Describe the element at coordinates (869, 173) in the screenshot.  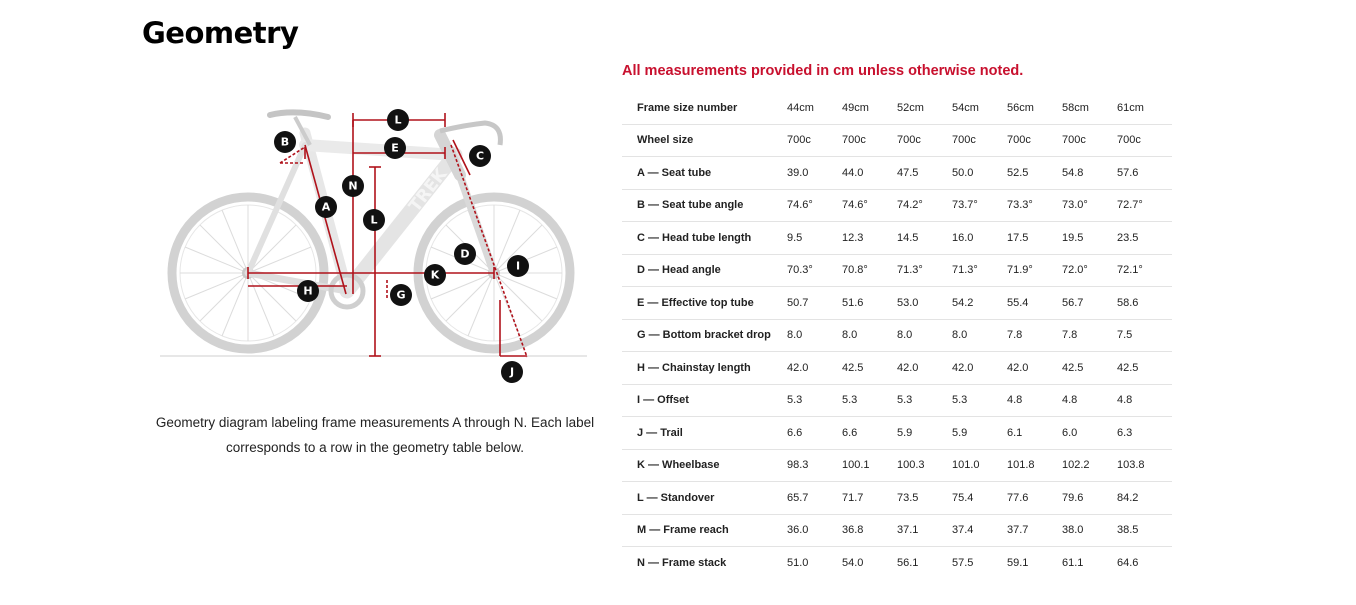
I see `value-cell: 44.0` at that location.